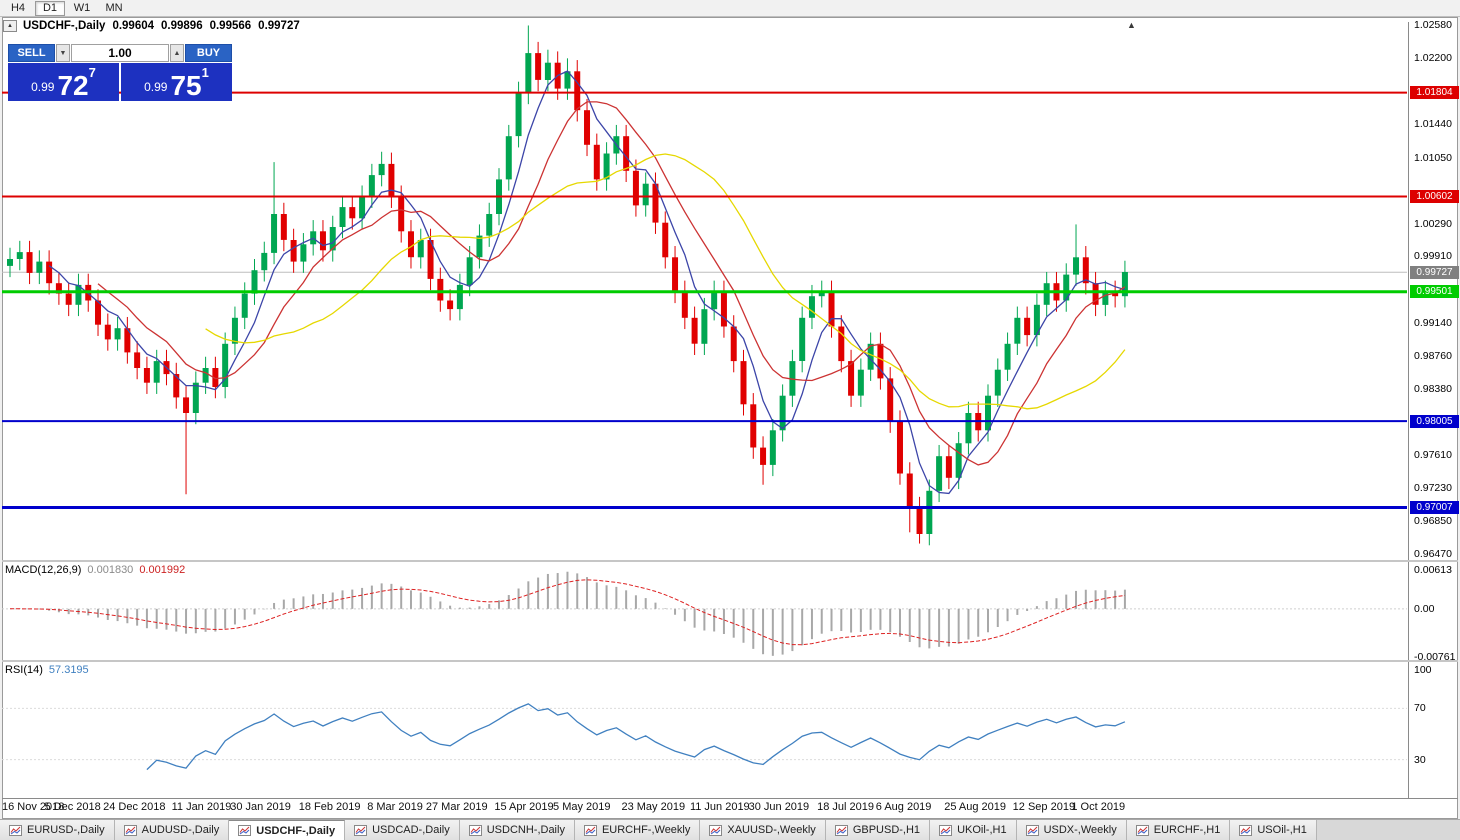 This screenshot has height=840, width=1460. What do you see at coordinates (1434, 421) in the screenshot?
I see `price-level-badge: 0.98005` at bounding box center [1434, 421].